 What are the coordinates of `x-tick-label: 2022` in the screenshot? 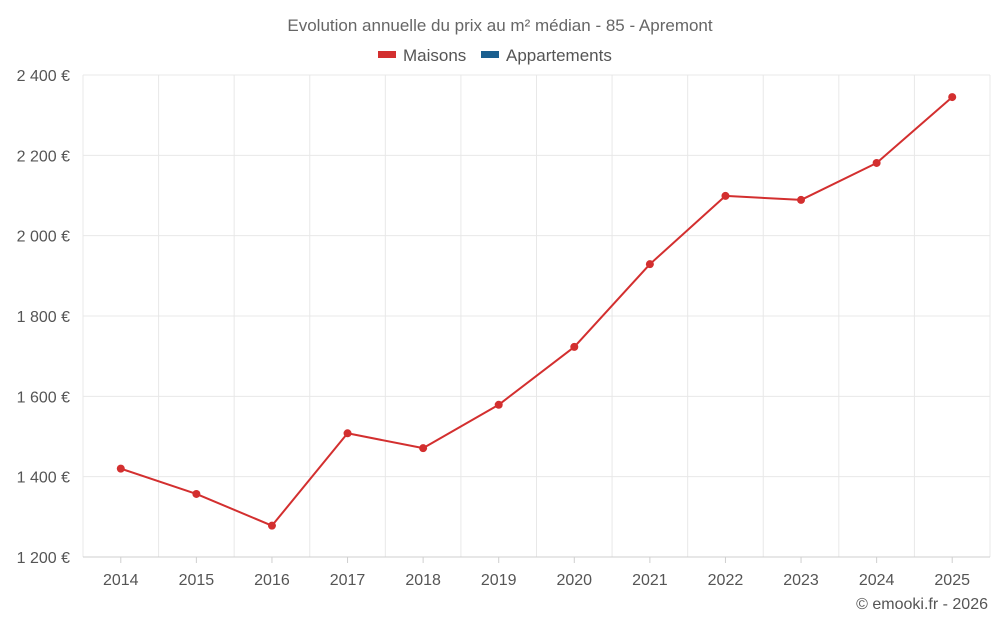 It's located at (726, 580).